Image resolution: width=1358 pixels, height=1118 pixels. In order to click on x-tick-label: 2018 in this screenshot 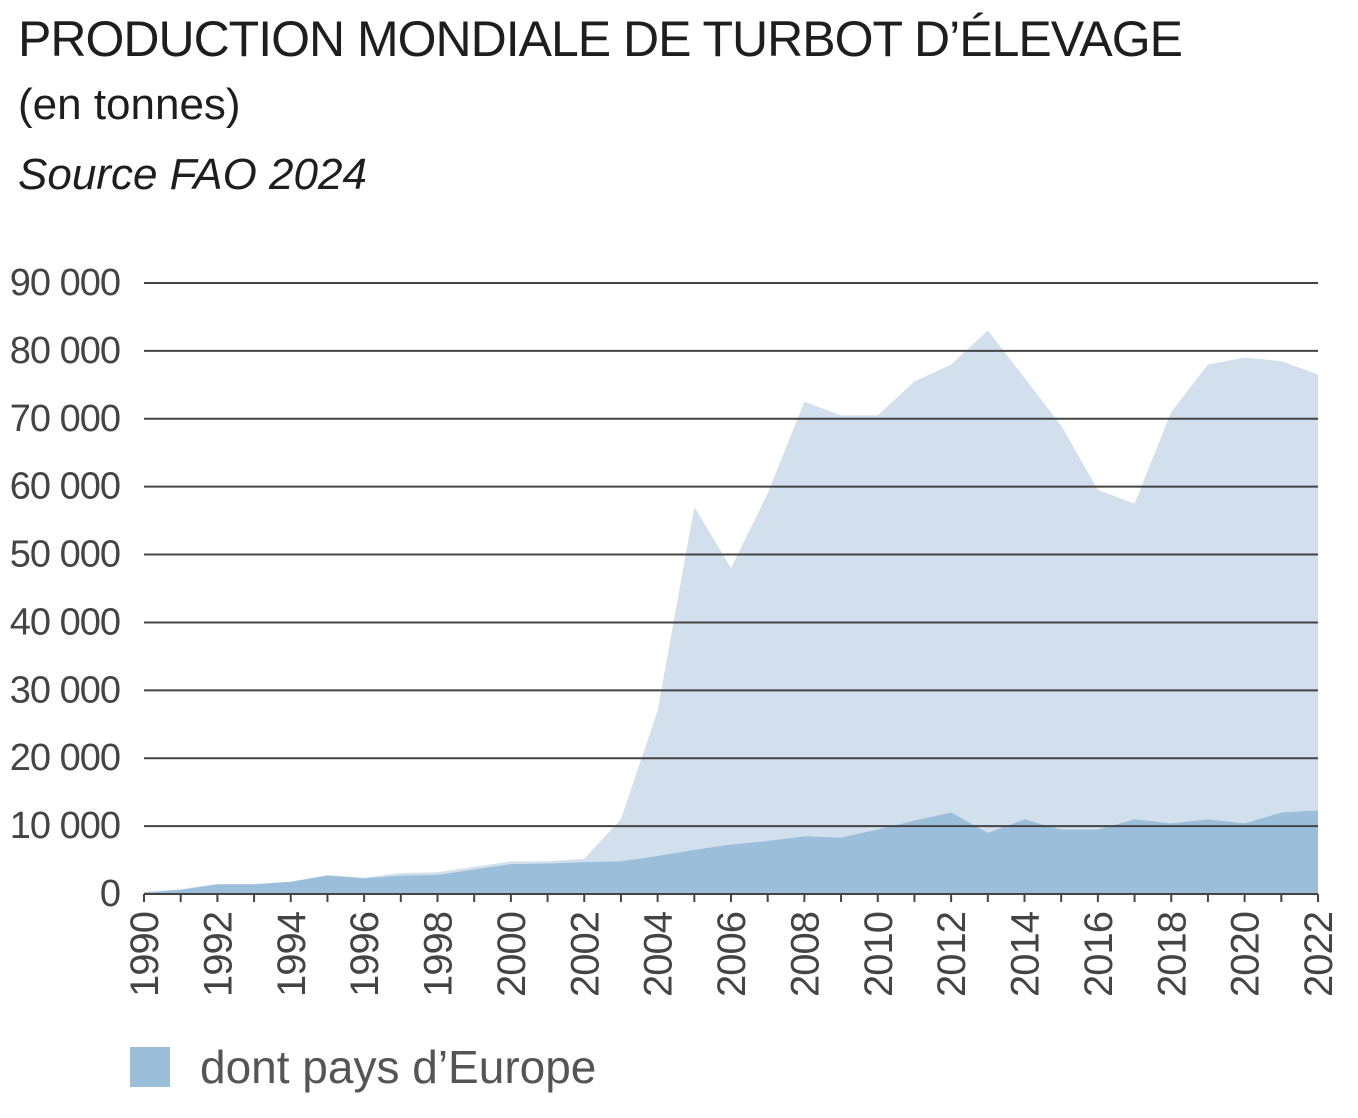, I will do `click(1172, 954)`.